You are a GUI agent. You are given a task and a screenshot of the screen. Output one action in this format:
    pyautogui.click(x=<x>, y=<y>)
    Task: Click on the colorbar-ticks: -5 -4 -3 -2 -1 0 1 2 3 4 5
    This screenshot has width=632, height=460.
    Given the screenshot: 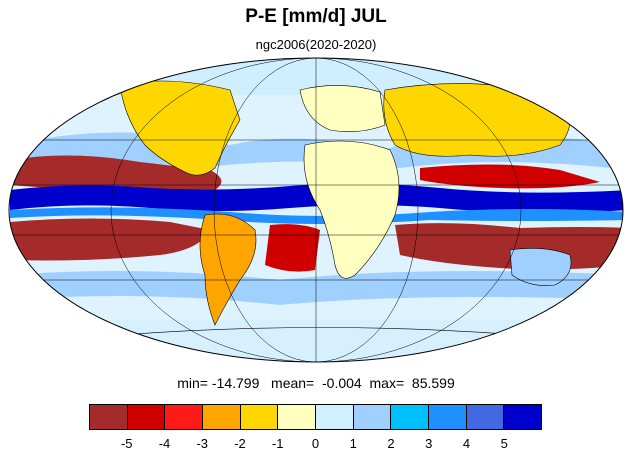 What is the action you would take?
    pyautogui.click(x=315, y=444)
    